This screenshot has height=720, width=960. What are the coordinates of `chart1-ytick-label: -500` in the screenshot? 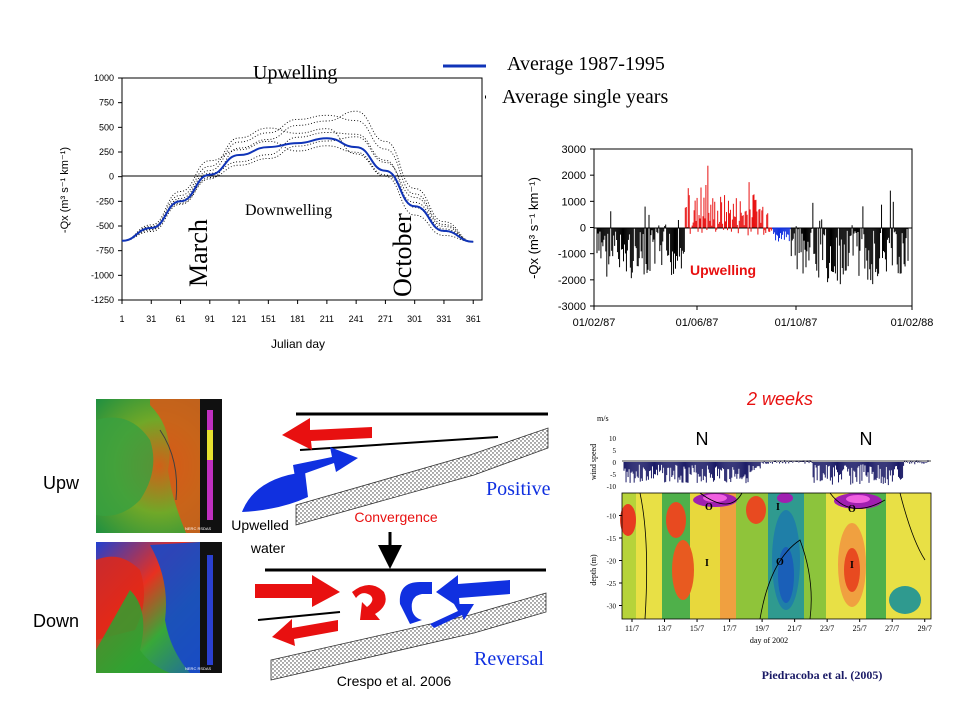 It's located at (105, 226).